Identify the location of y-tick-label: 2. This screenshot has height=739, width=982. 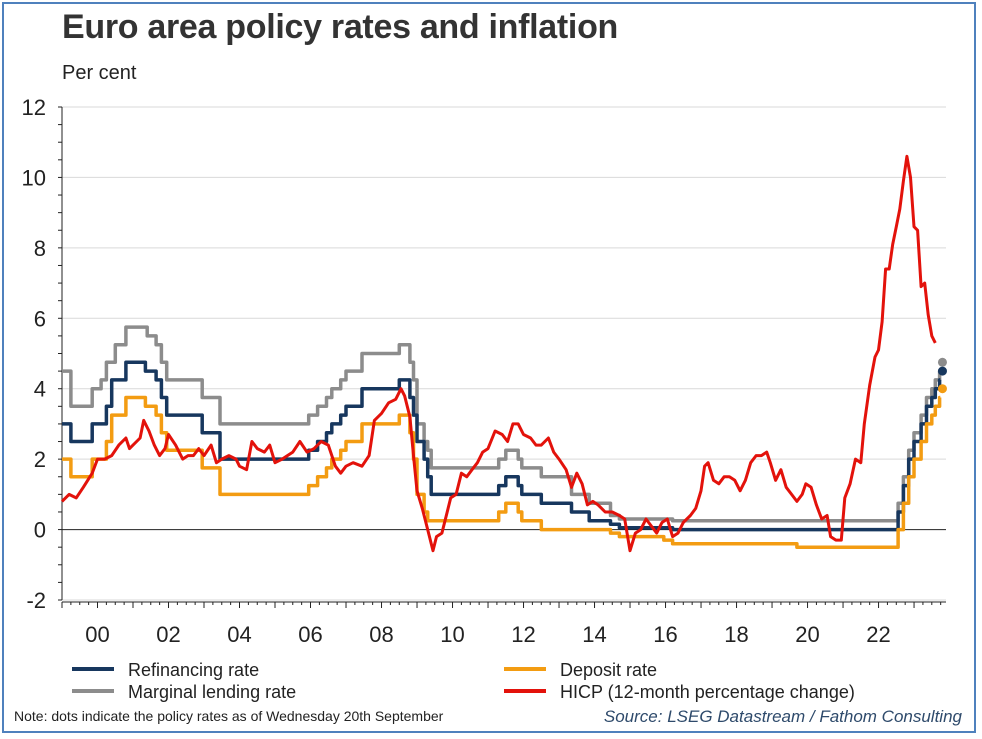
(40, 459).